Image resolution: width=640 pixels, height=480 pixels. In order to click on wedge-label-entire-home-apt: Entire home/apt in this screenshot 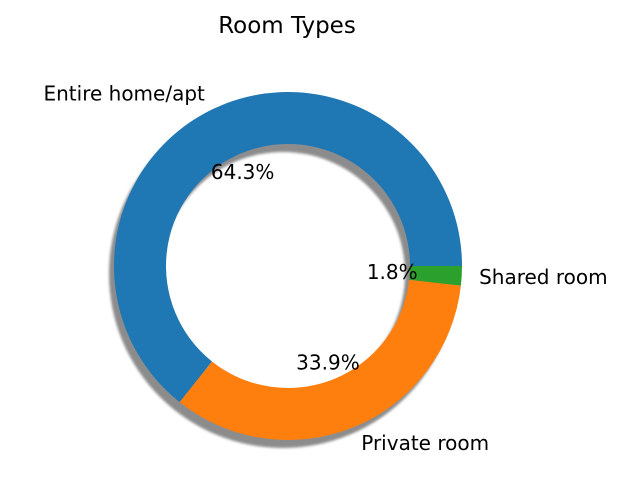, I will do `click(124, 94)`.